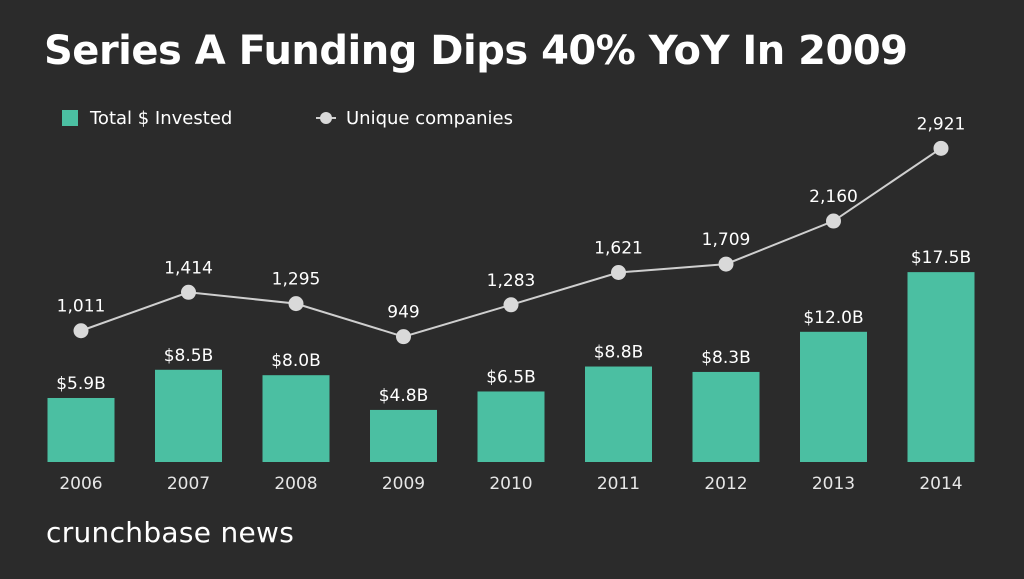 The width and height of the screenshot is (1024, 579). Describe the element at coordinates (726, 358) in the screenshot. I see `bar-value-label: $8.3B` at that location.